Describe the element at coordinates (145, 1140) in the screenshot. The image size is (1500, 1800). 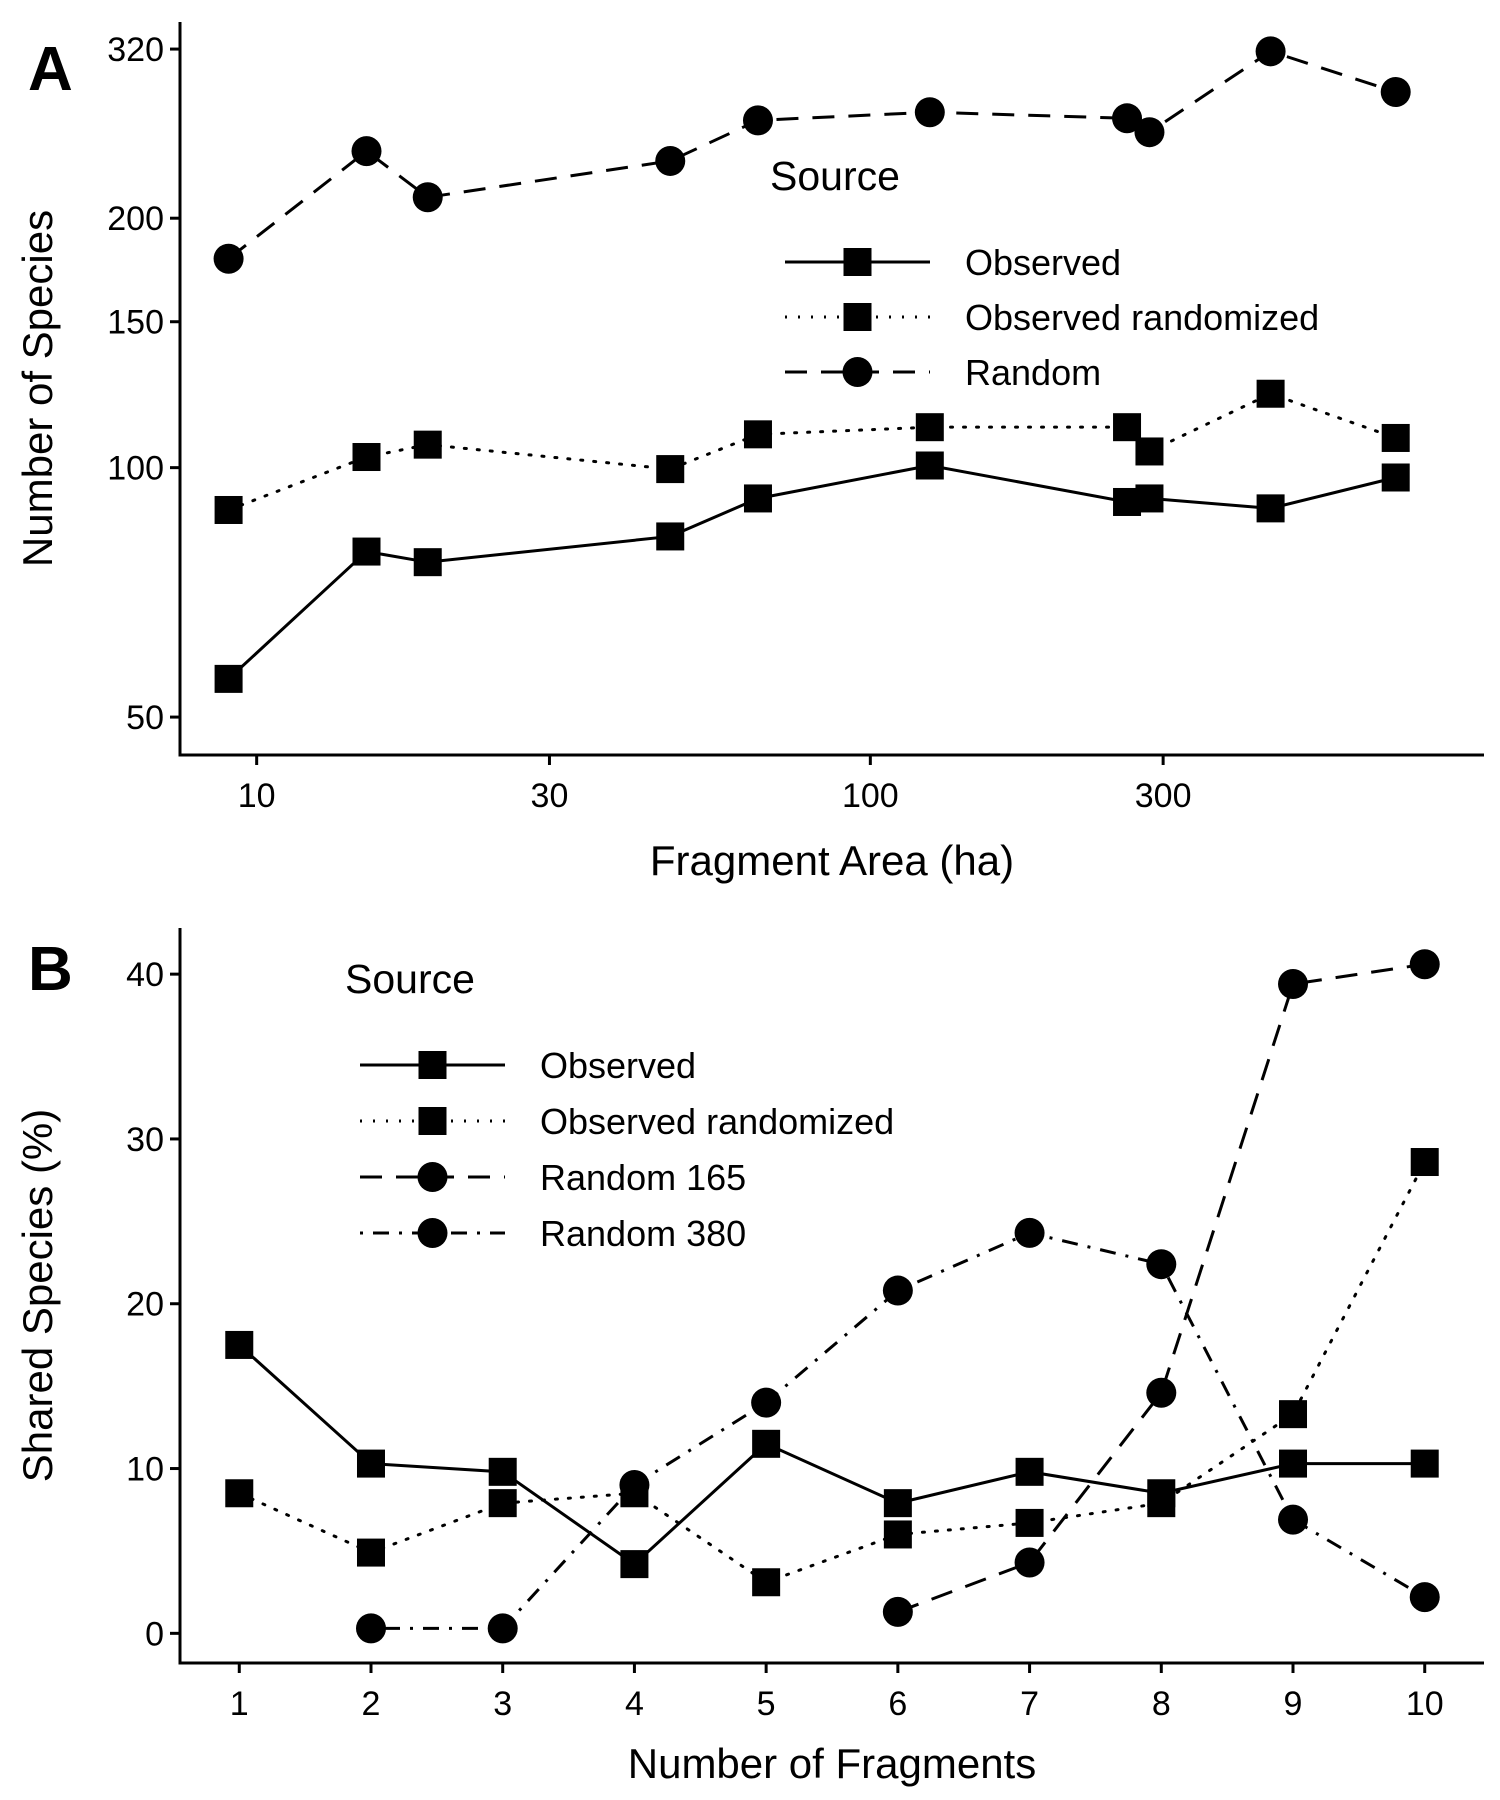
I see `y-tick-label: 30` at that location.